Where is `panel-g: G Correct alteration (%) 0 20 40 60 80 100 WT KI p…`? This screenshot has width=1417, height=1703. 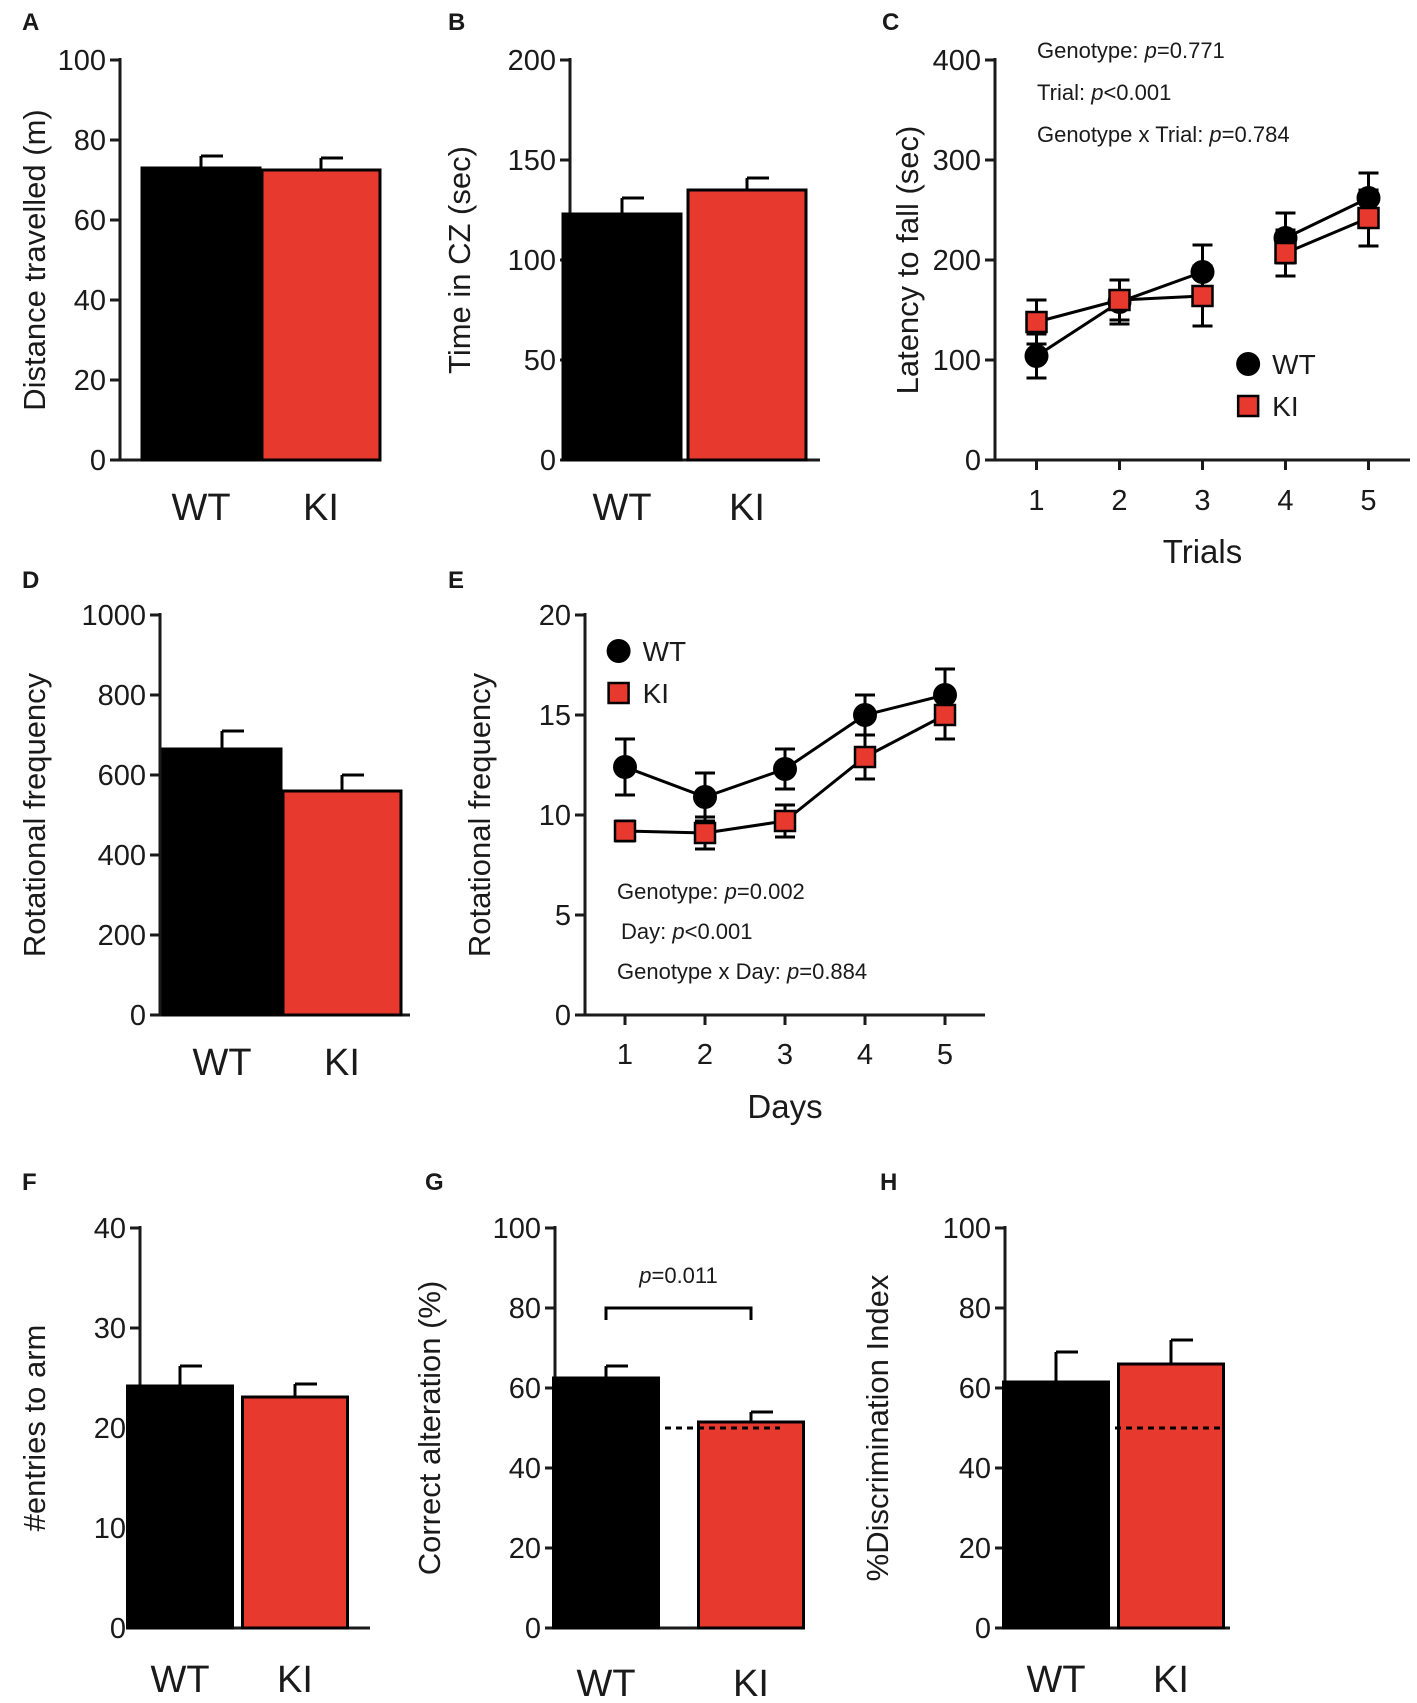
panel-g: G Correct alteration (%) 0 20 40 60 80 100 WT KI p… is located at coordinates (608, 1436).